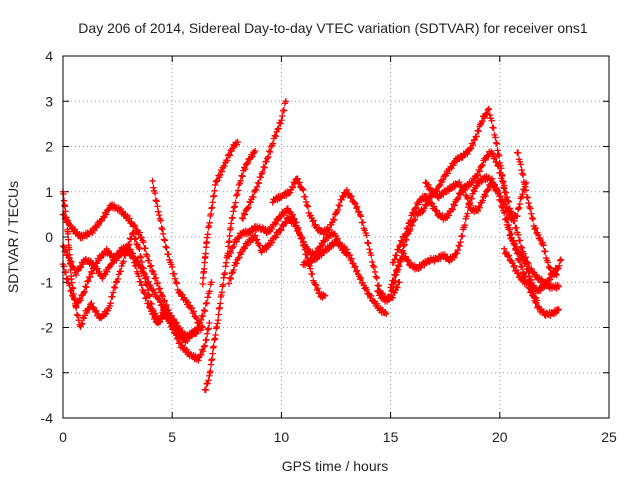  What do you see at coordinates (49, 147) in the screenshot?
I see `y-tick-label: 2` at bounding box center [49, 147].